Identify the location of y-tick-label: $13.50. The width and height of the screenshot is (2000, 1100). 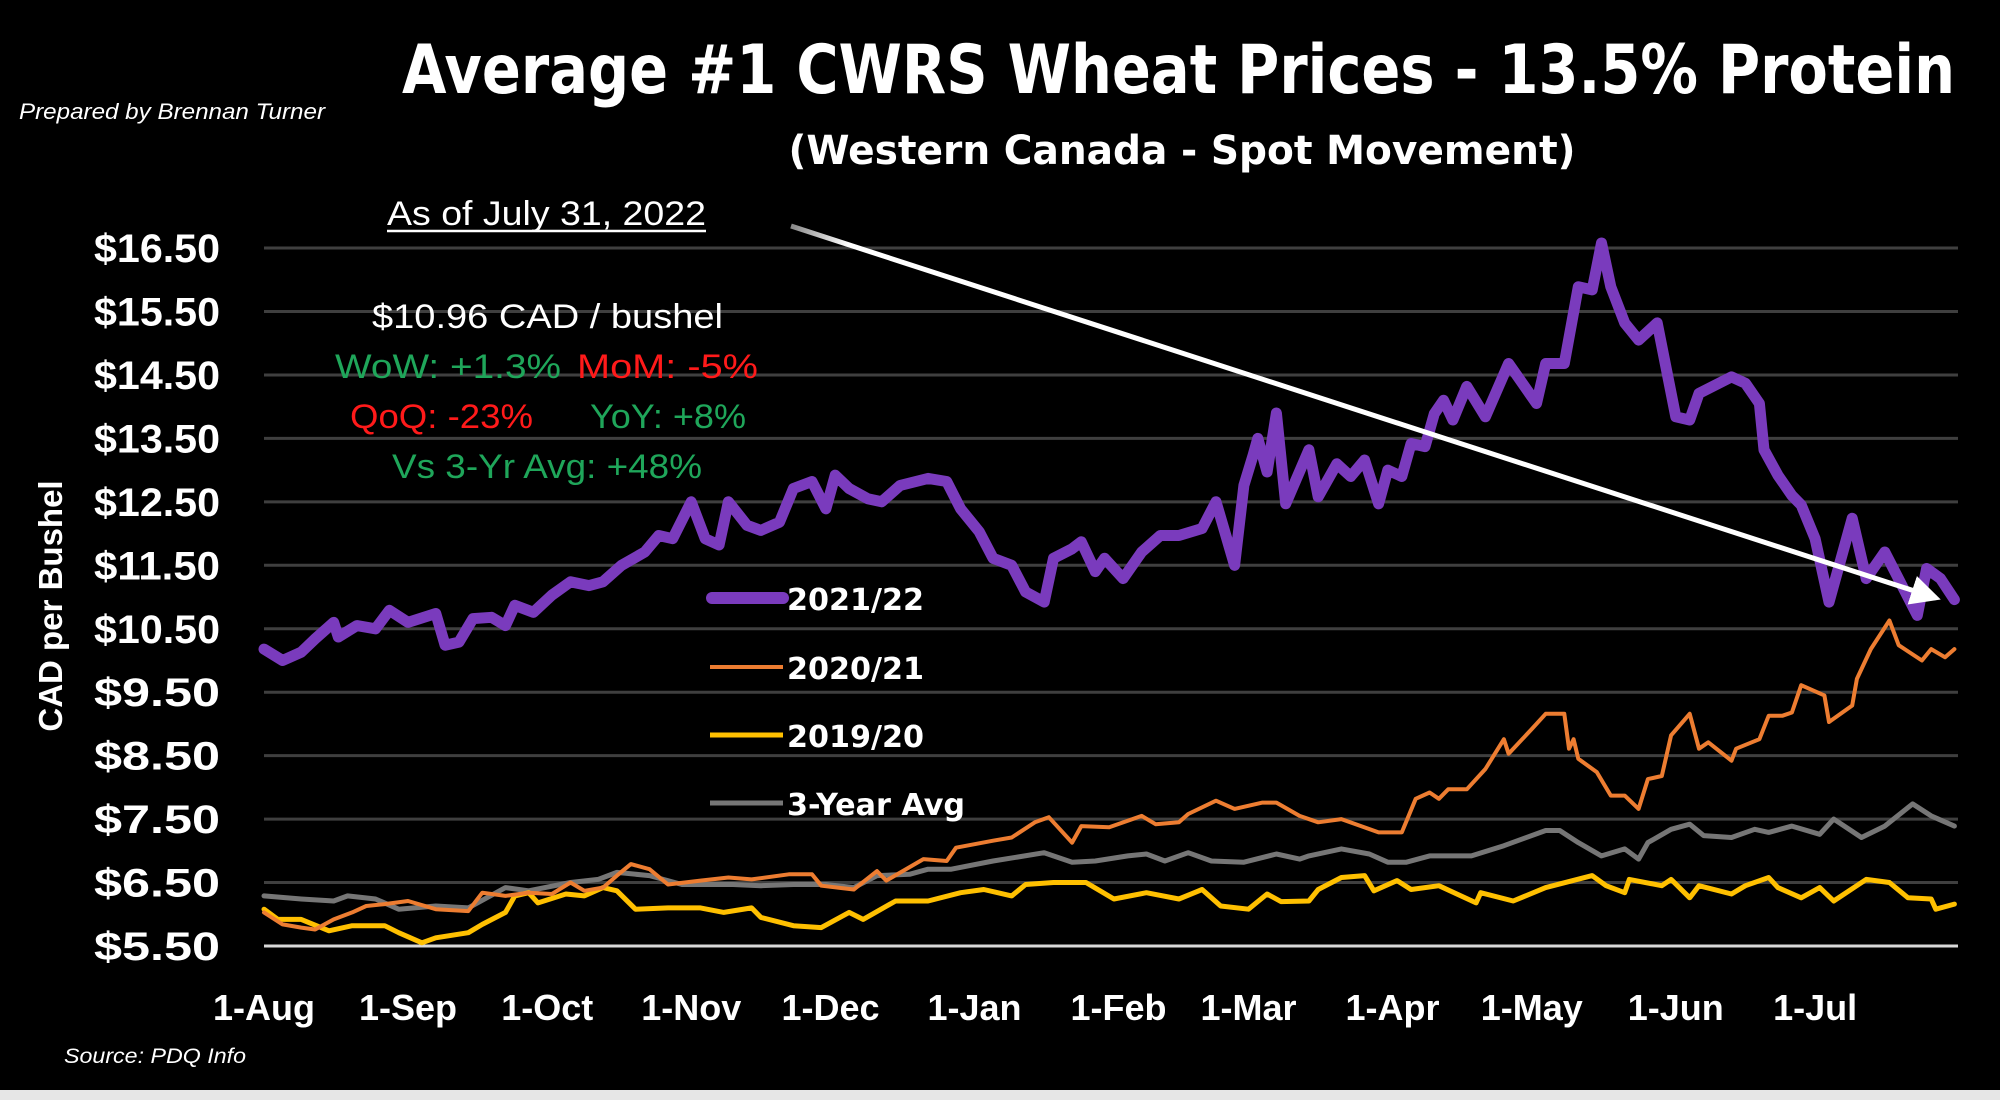
(157, 439).